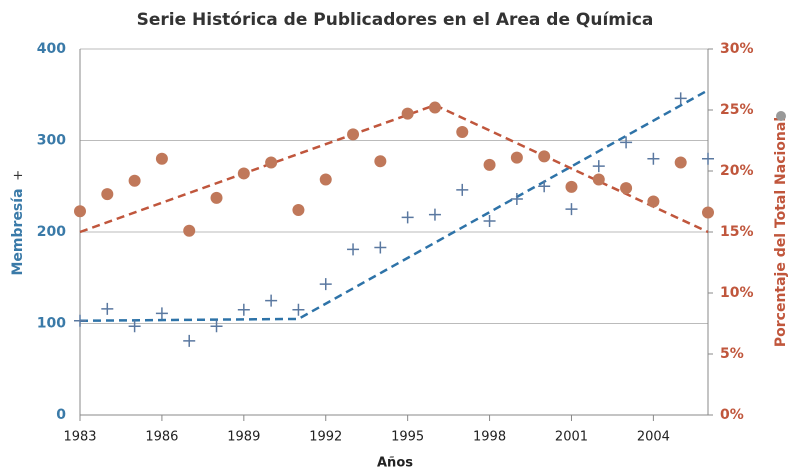  Describe the element at coordinates (395, 463) in the screenshot. I see `x-axis-title: Años` at that location.